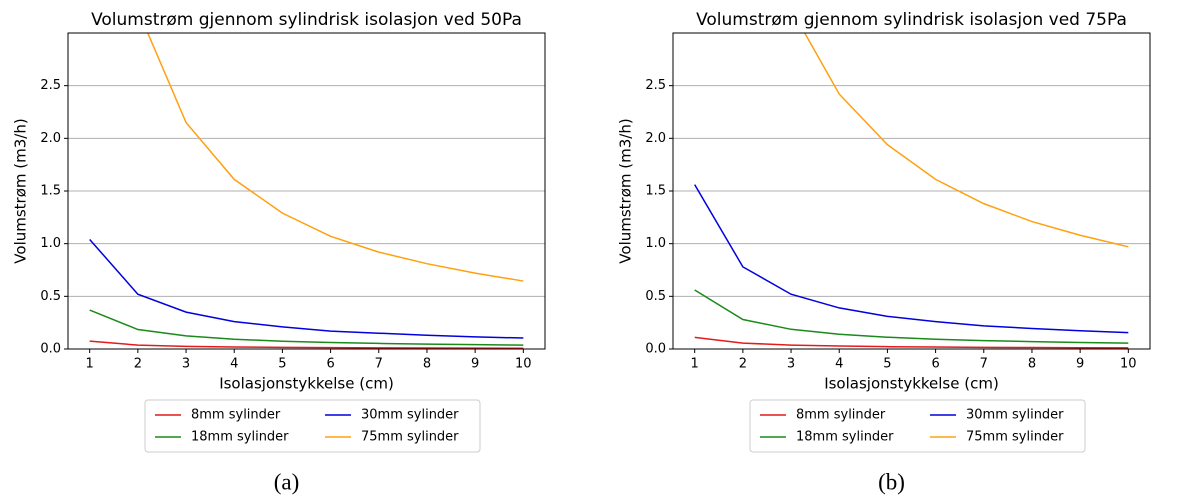 The image size is (1184, 499). I want to click on caption: (a), so click(287, 481).